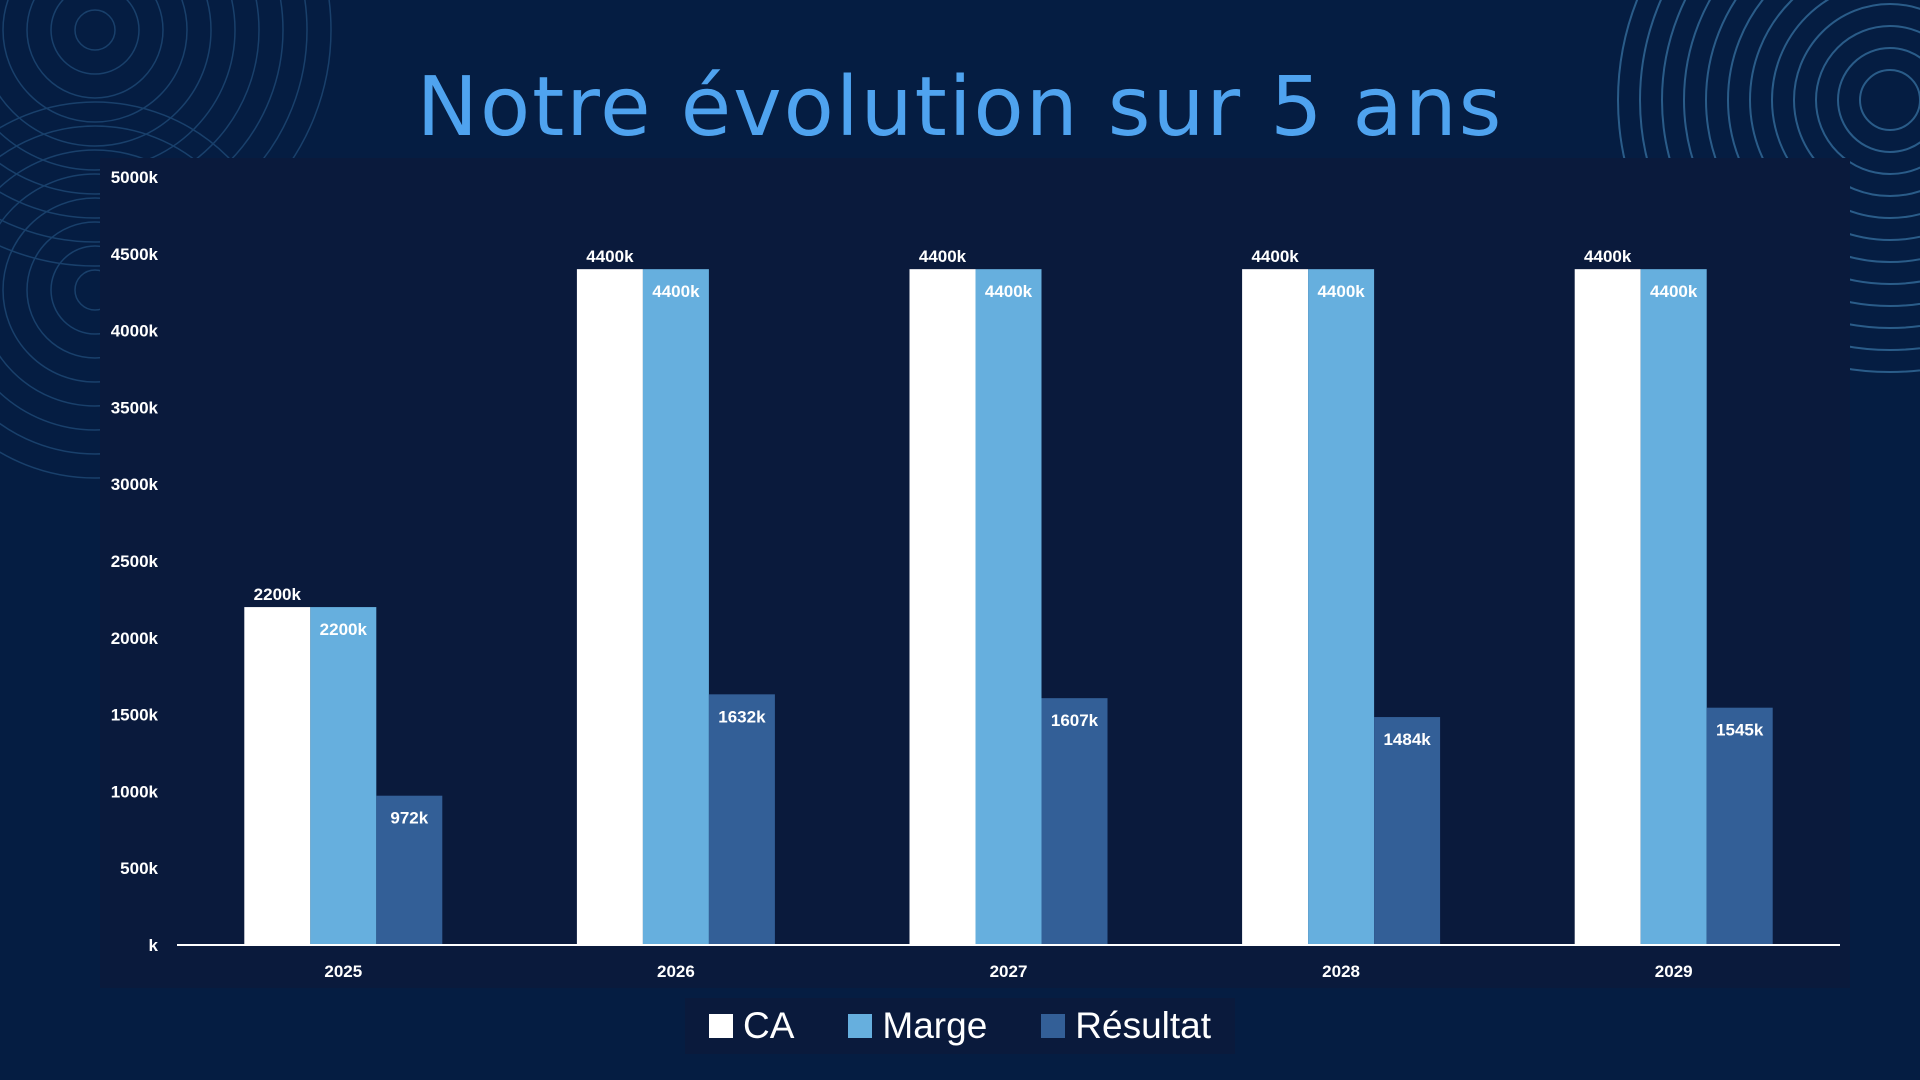 The height and width of the screenshot is (1080, 1920). I want to click on data-label: 1545k, so click(1740, 730).